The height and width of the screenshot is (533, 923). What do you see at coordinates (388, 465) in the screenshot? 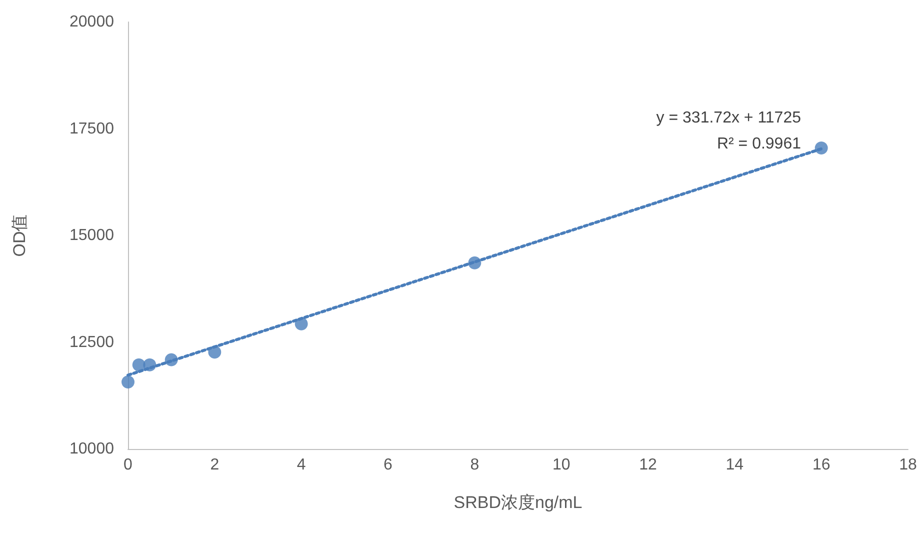
I see `x-tick-label: 6` at bounding box center [388, 465].